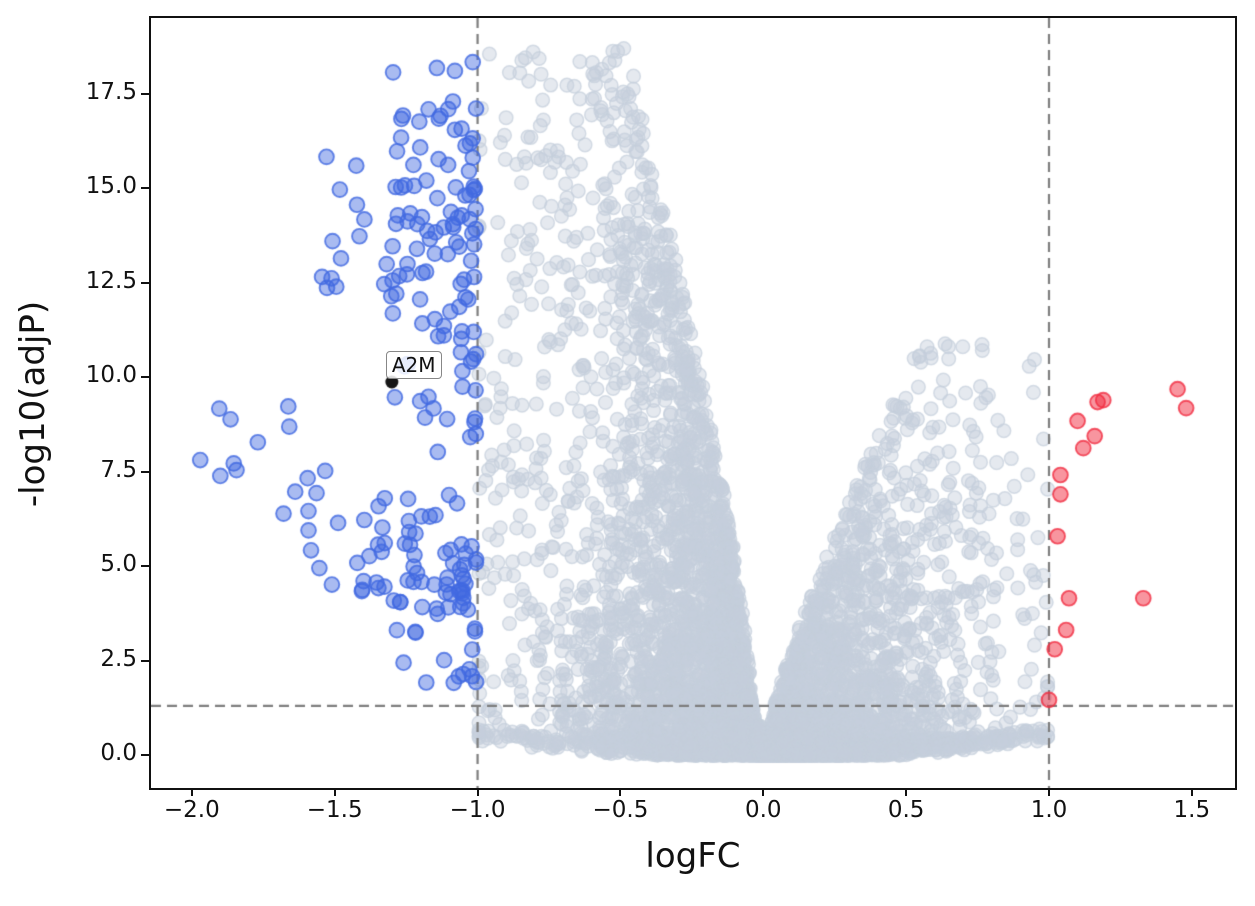  What do you see at coordinates (111, 375) in the screenshot?
I see `y-tick-label: 10.0` at bounding box center [111, 375].